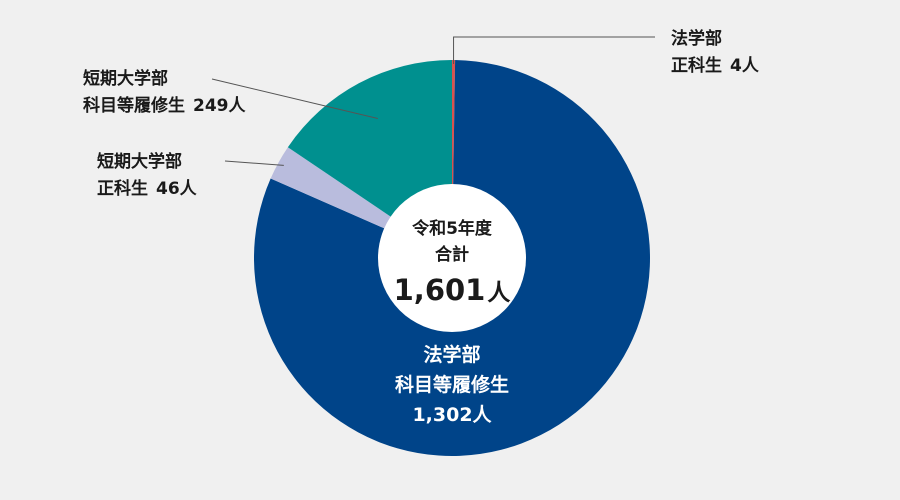 Image resolution: width=900 pixels, height=500 pixels. I want to click on center-label-line1: 令和5年度, so click(452, 228).